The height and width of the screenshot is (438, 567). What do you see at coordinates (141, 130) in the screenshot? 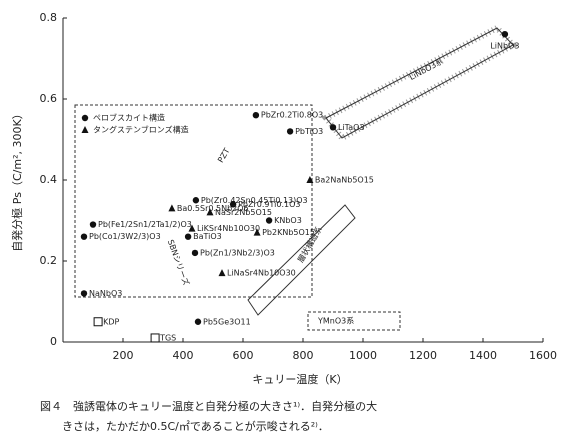
I see `legend-label: タングステンブロンズ構造` at bounding box center [141, 130].